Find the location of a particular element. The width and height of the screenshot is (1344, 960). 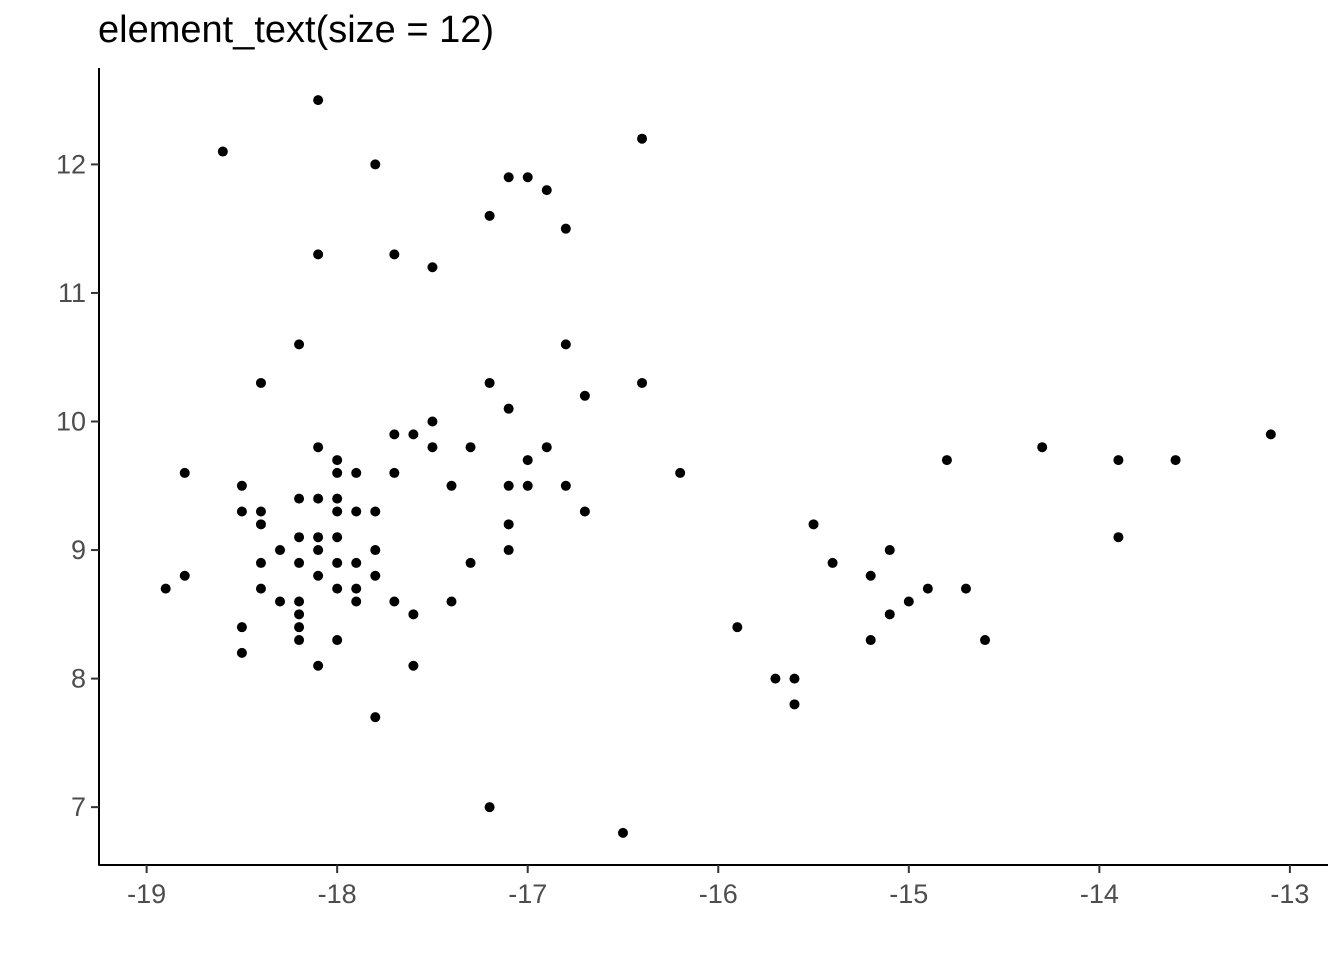

x-tick-label: -15 is located at coordinates (908, 894).